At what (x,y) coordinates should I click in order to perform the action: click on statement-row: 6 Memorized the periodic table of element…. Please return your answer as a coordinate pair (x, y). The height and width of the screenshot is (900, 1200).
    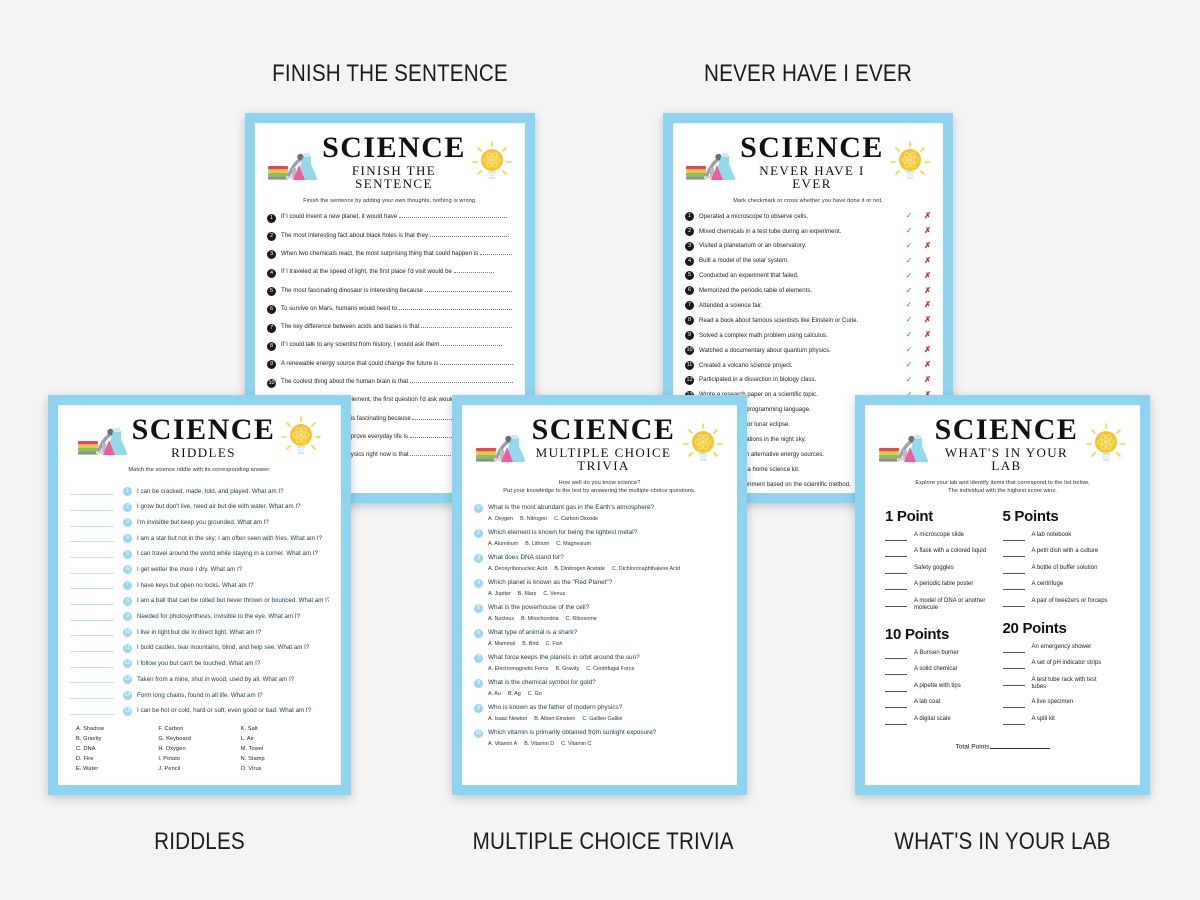
    Looking at the image, I should click on (808, 291).